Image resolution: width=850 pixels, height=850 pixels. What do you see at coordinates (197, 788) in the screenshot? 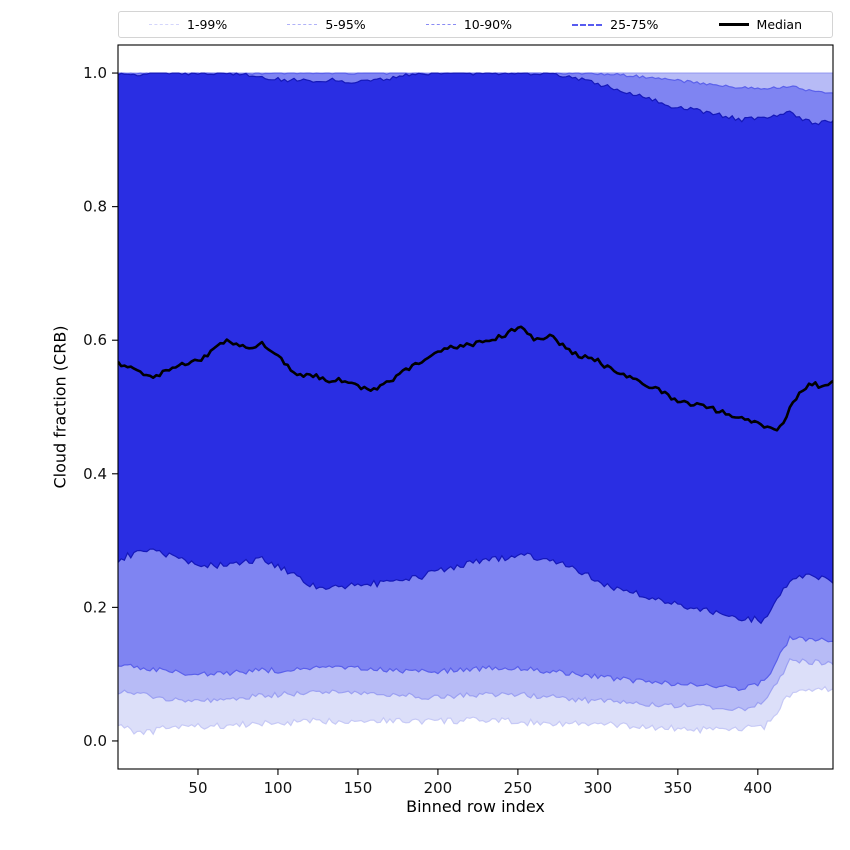
I see `x-tick-label: 50` at bounding box center [197, 788].